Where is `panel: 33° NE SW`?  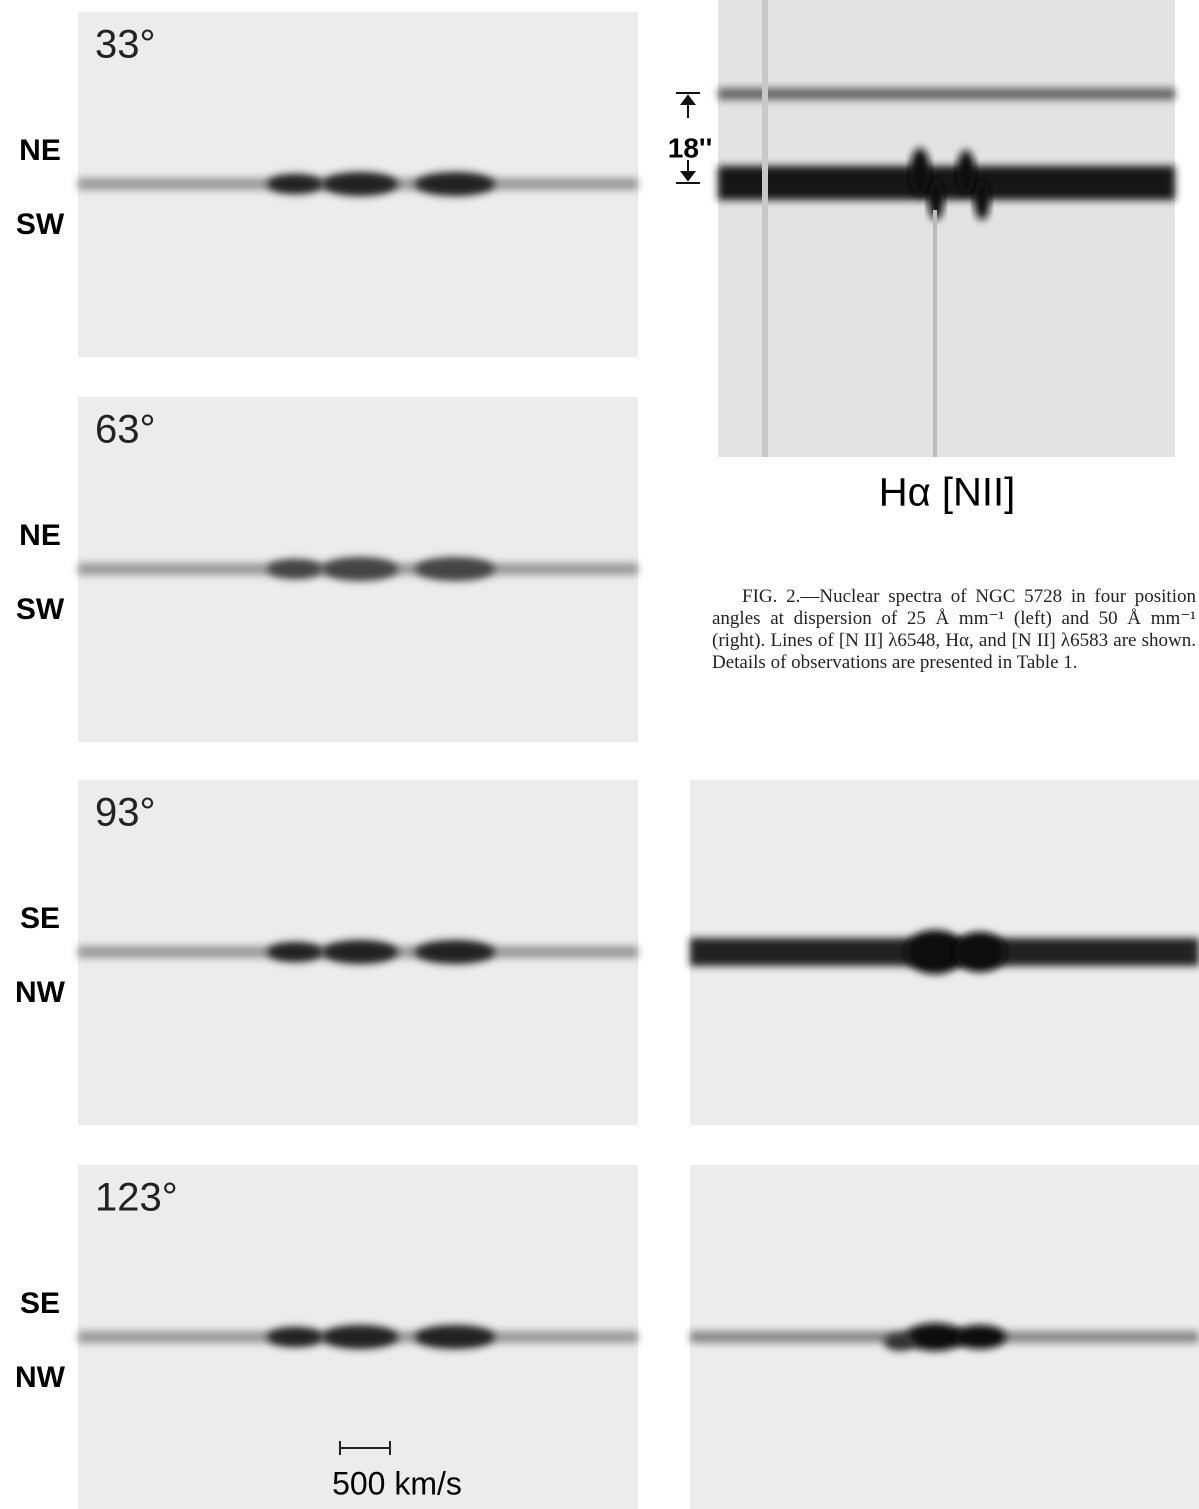
panel: 33° NE SW is located at coordinates (327, 184).